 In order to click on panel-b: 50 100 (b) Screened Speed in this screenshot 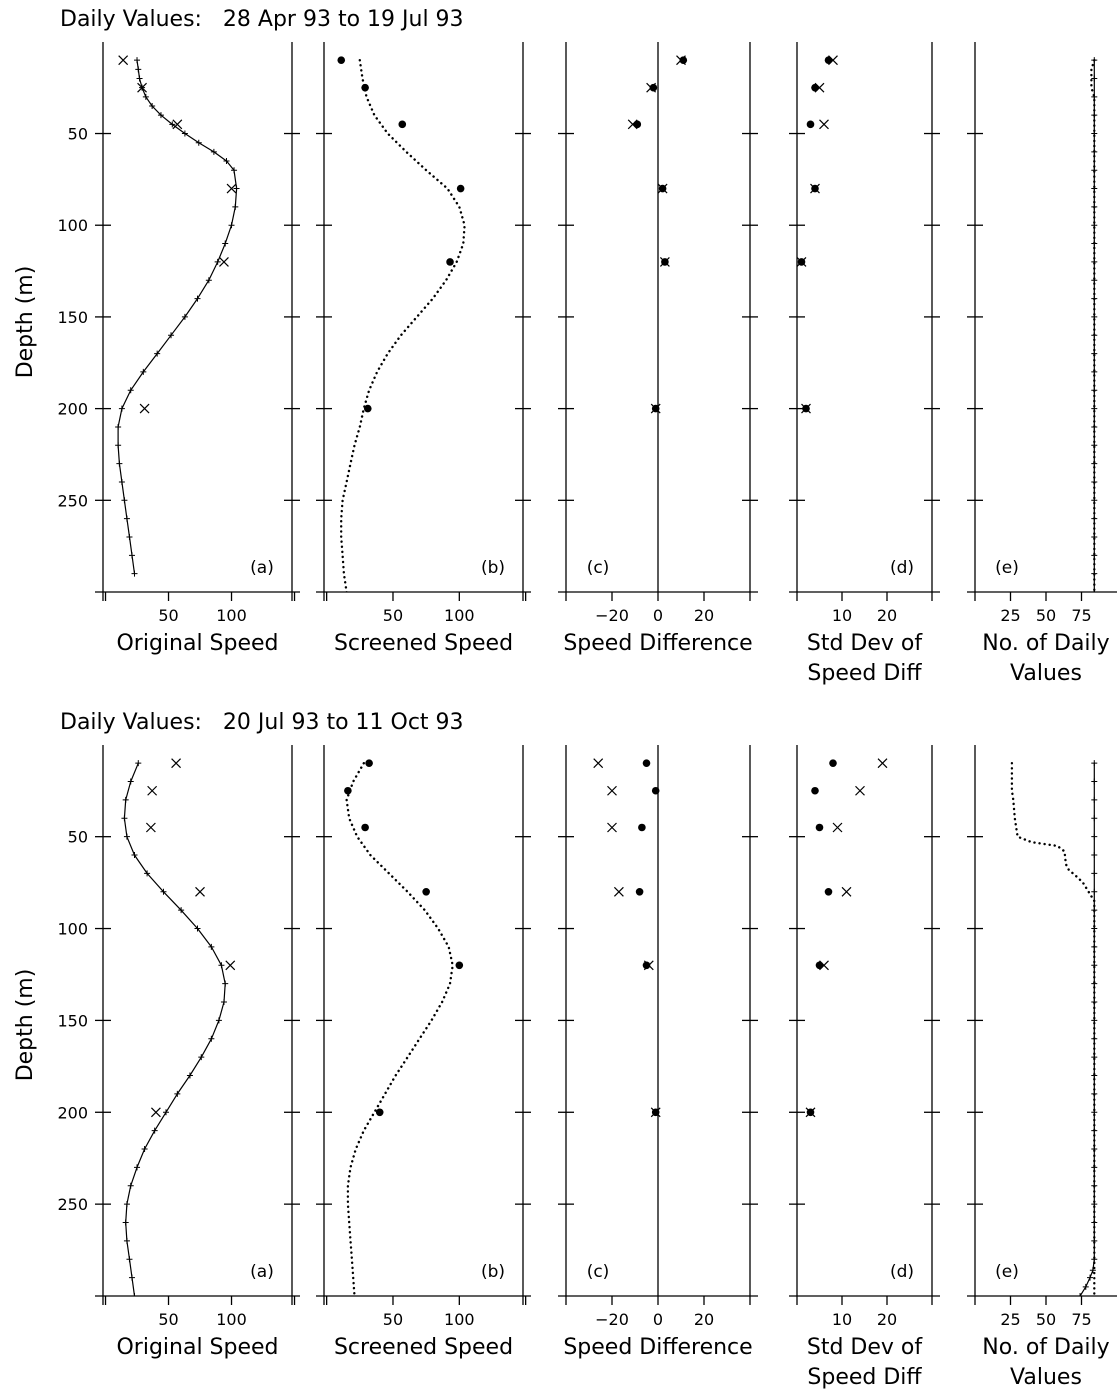, I will do `click(423, 349)`.